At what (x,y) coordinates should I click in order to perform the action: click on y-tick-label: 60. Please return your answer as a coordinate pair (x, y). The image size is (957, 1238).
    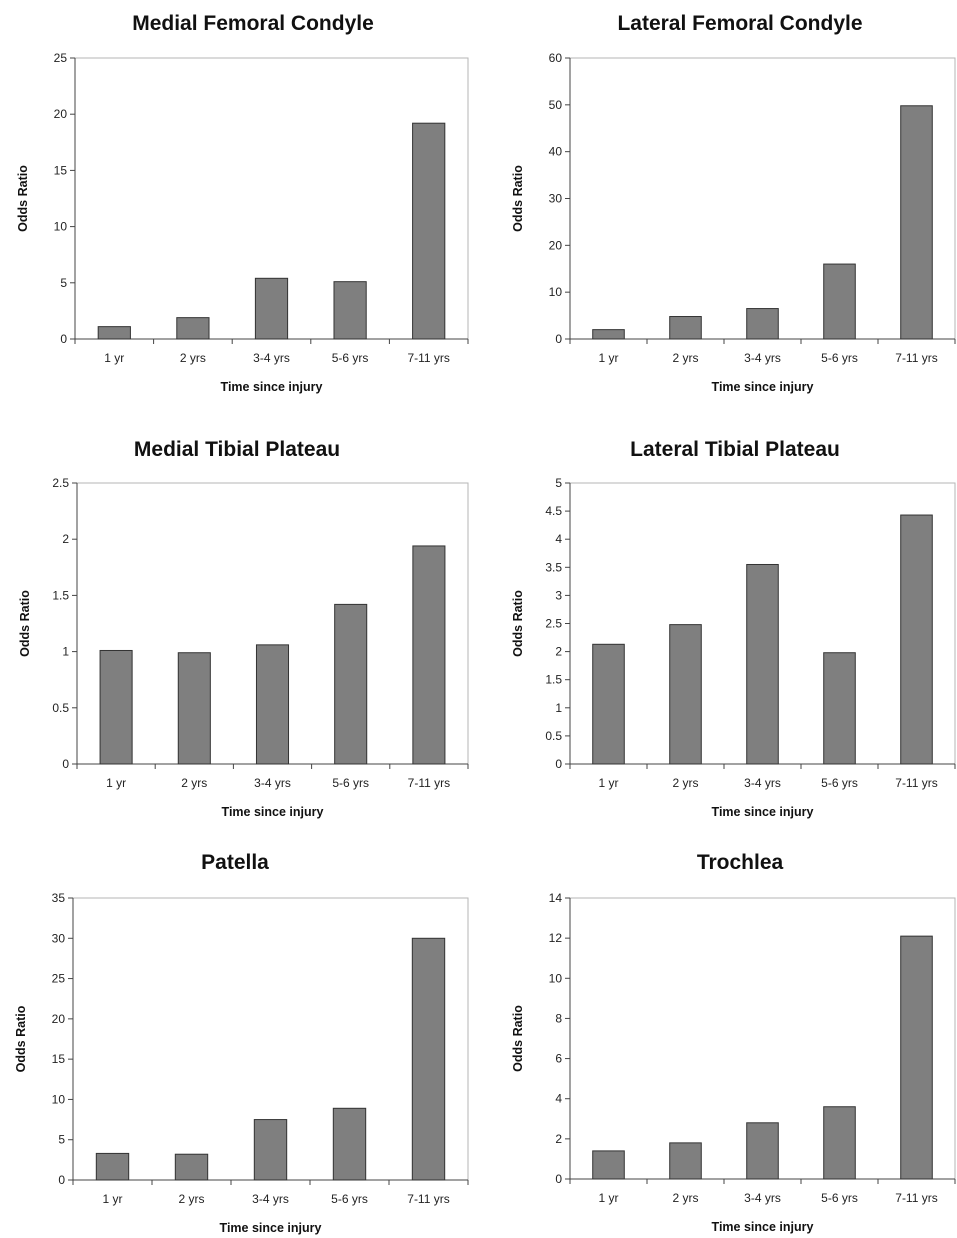
    Looking at the image, I should click on (556, 58).